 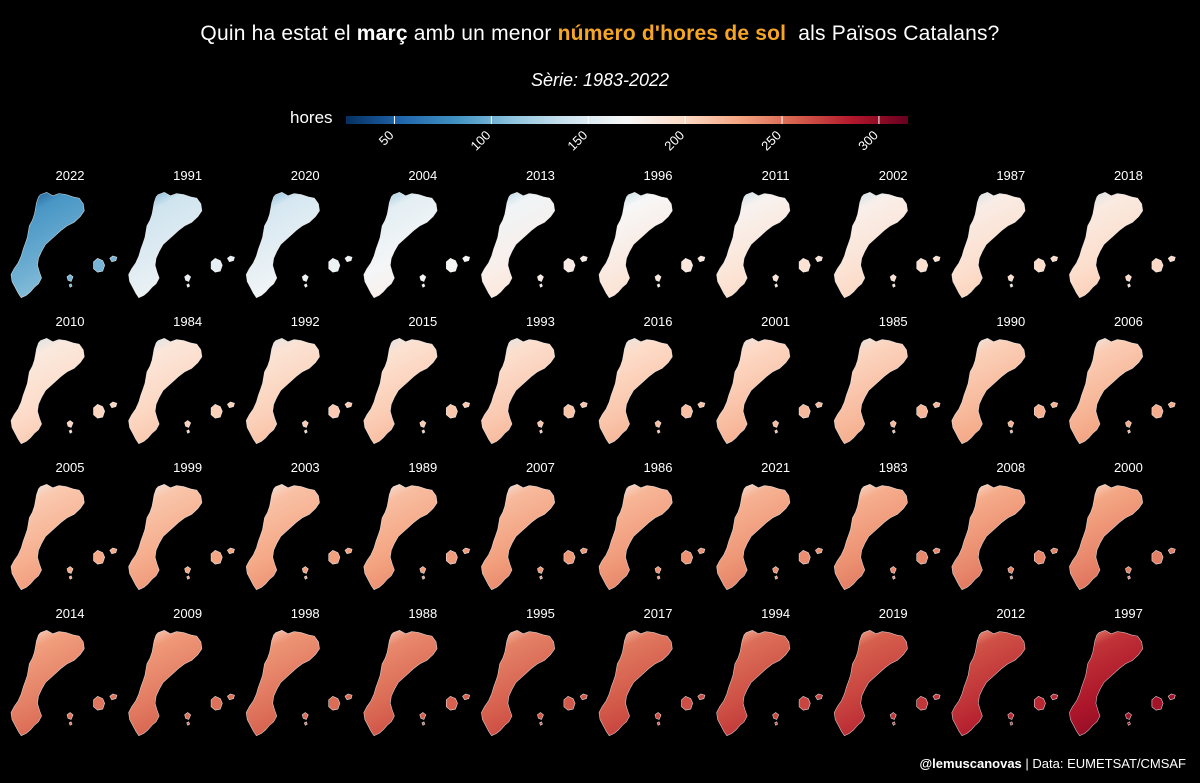 What do you see at coordinates (893, 613) in the screenshot?
I see `year-label: 2019` at bounding box center [893, 613].